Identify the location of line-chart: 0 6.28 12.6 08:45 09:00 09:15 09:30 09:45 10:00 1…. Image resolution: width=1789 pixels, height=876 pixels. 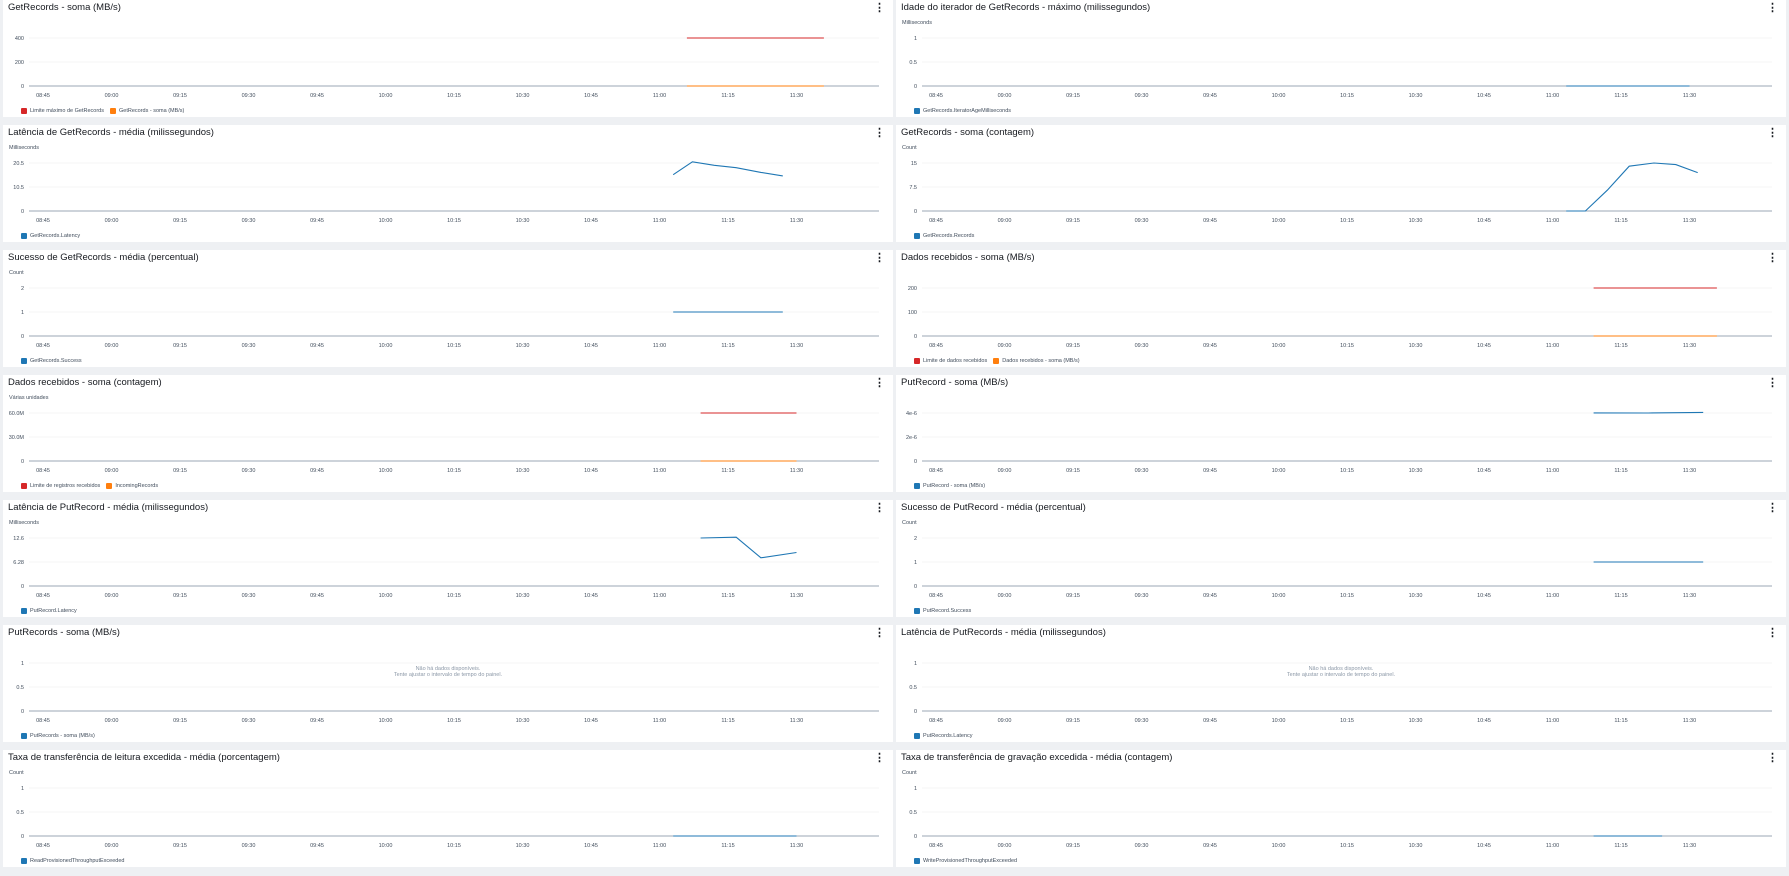
(448, 558).